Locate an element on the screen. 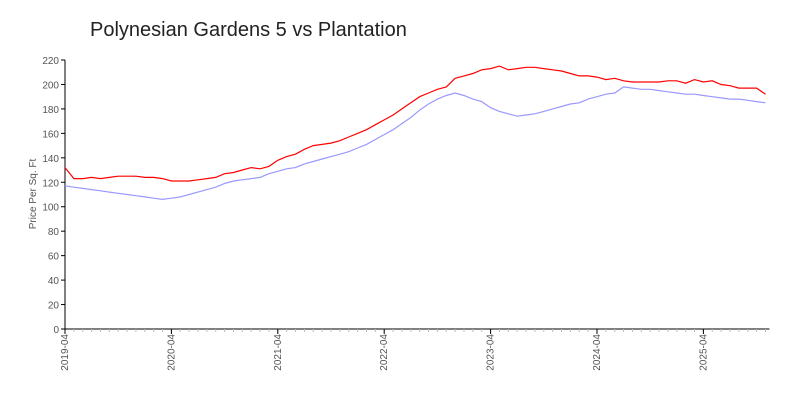  y-tick-label: 120 is located at coordinates (50, 183).